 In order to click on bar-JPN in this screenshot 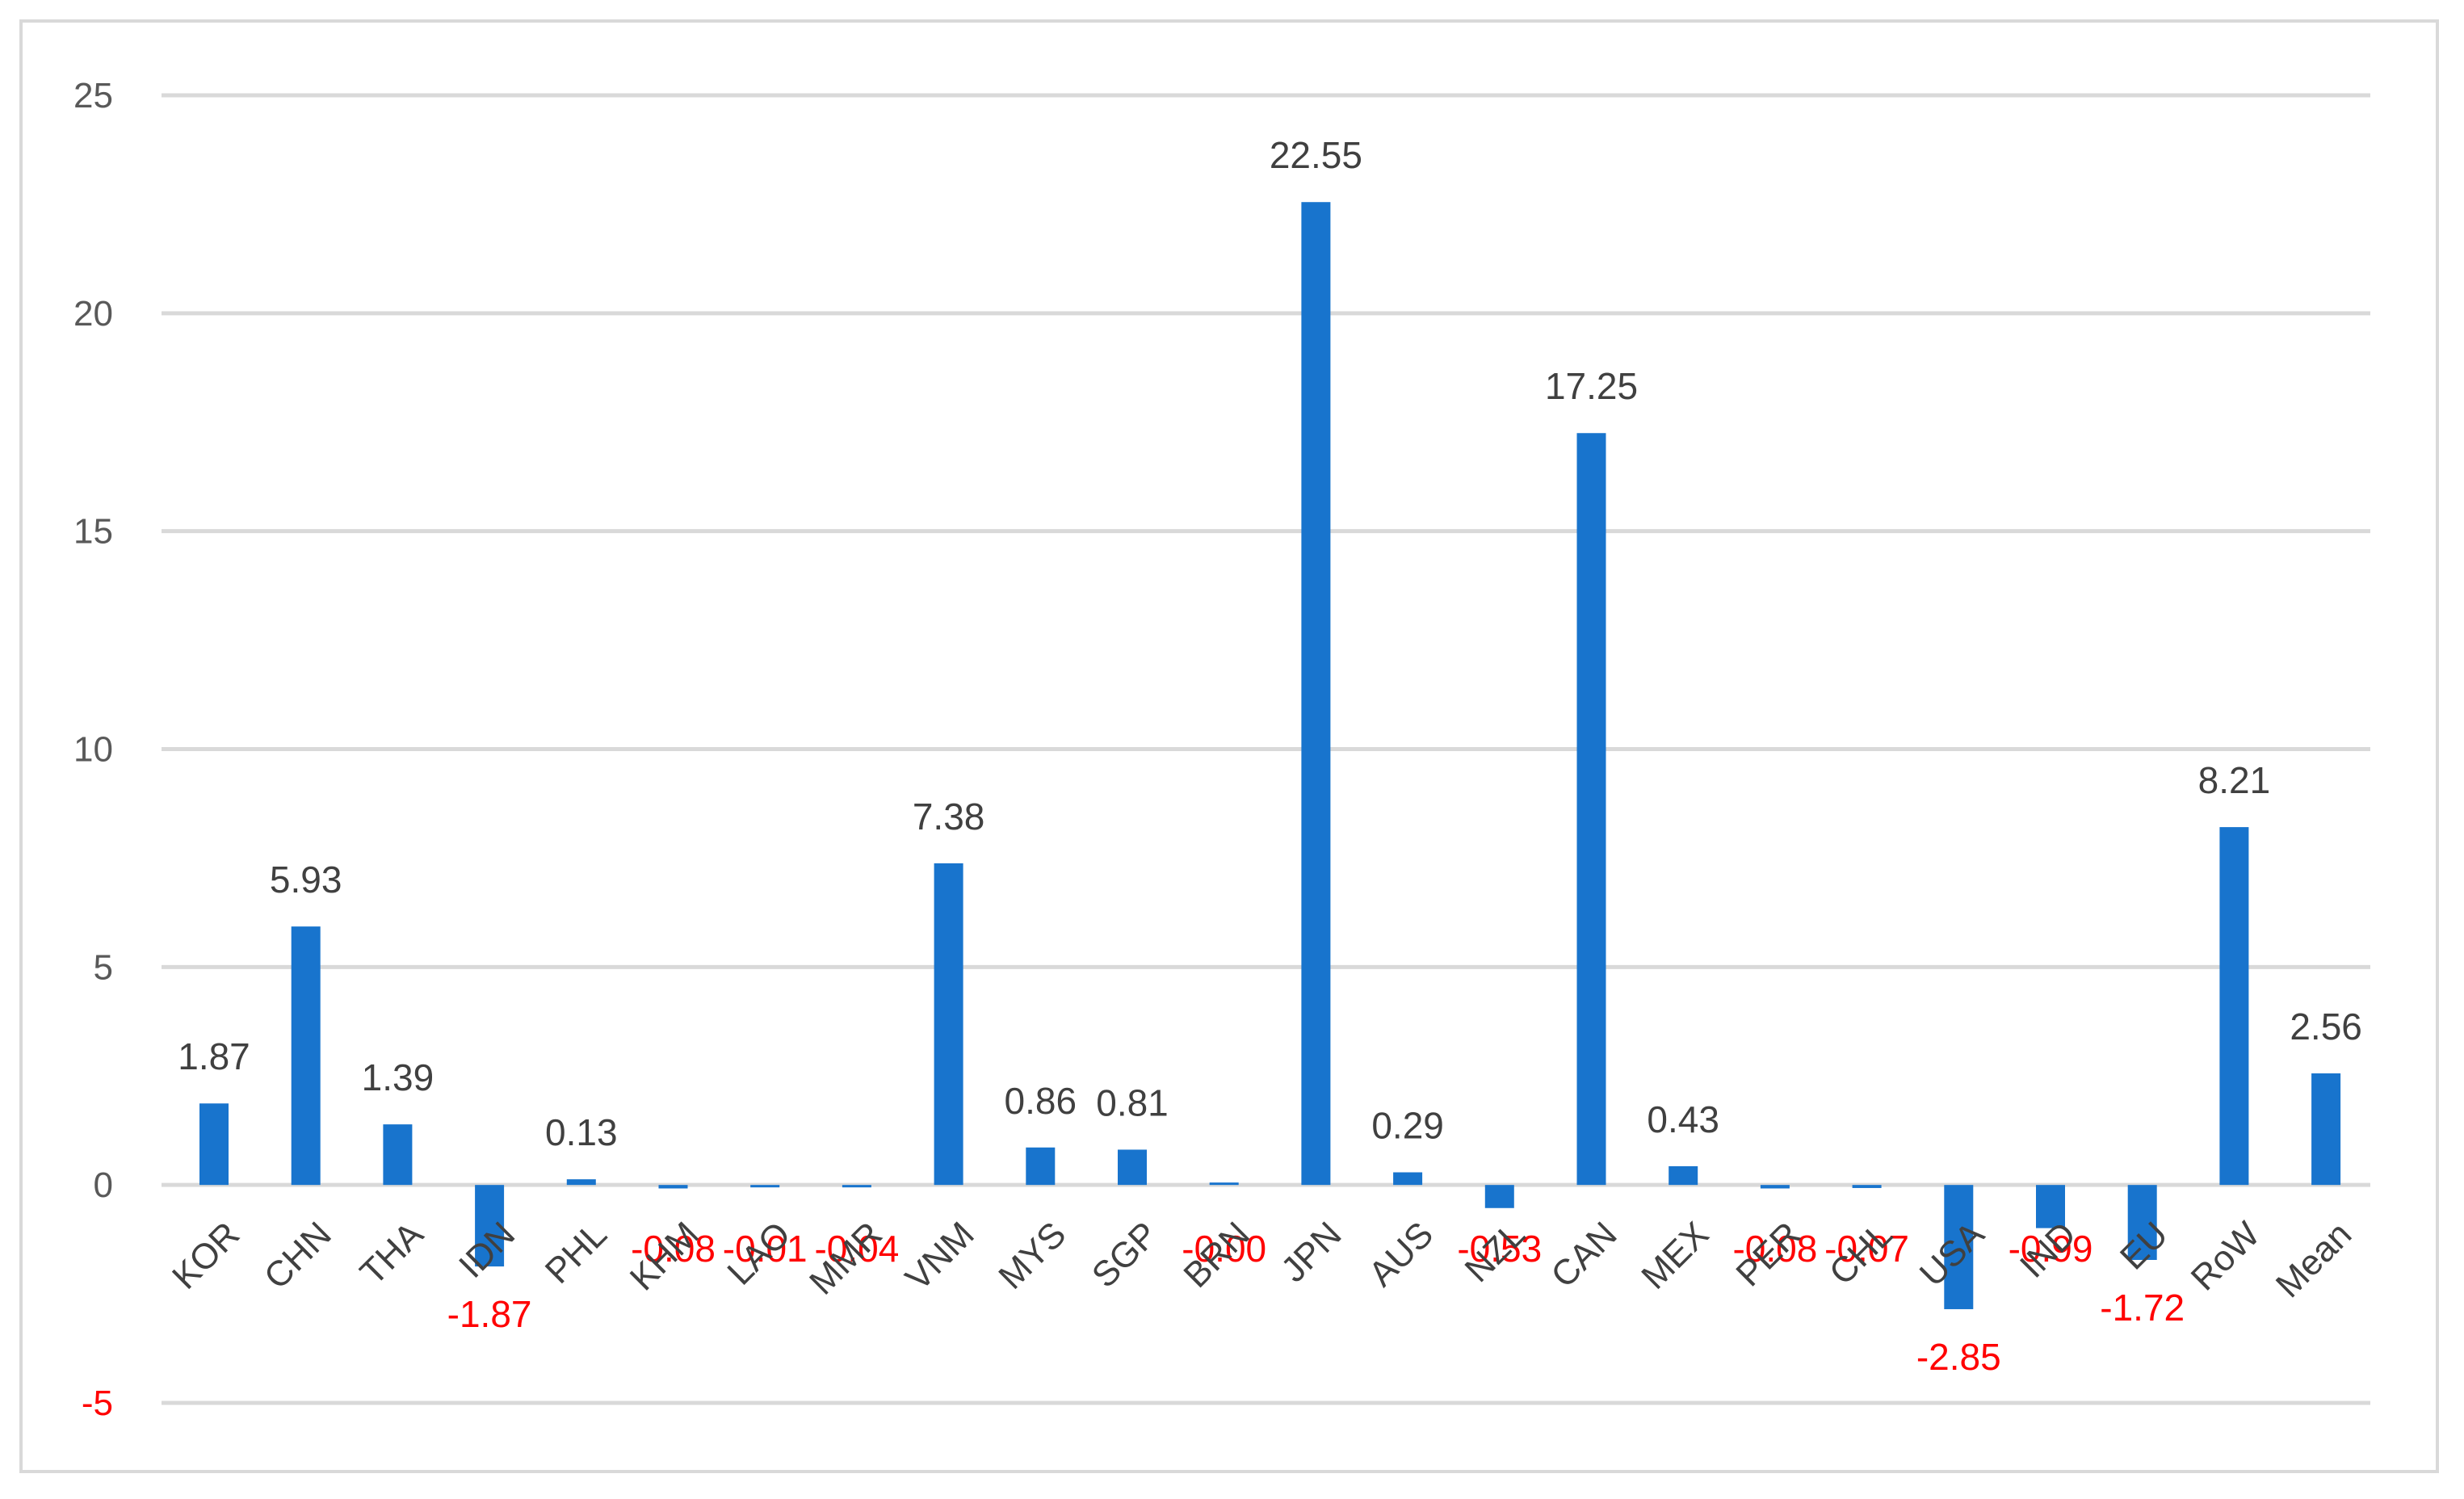, I will do `click(1316, 694)`.